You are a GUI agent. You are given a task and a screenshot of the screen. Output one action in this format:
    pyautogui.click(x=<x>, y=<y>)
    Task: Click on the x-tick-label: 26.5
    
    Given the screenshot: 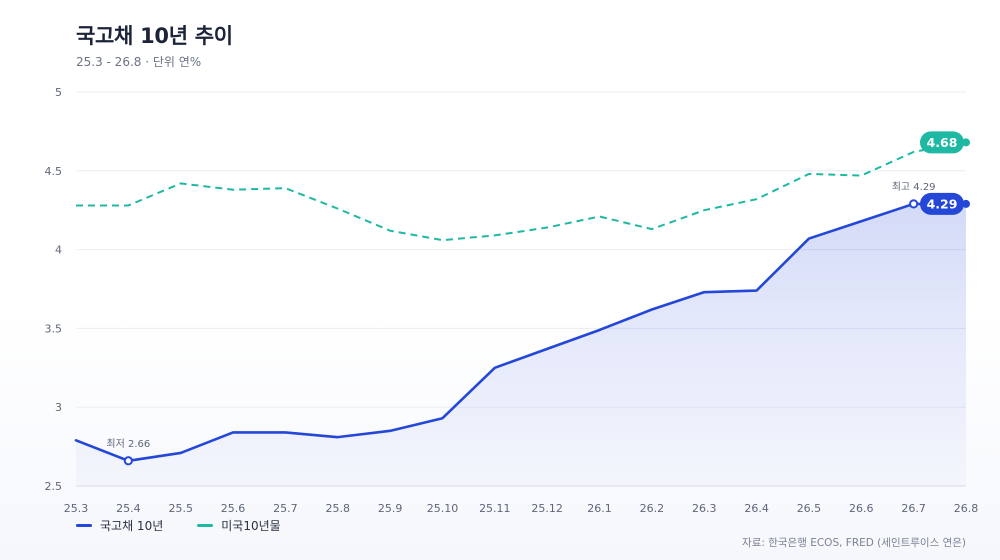 What is the action you would take?
    pyautogui.click(x=809, y=508)
    